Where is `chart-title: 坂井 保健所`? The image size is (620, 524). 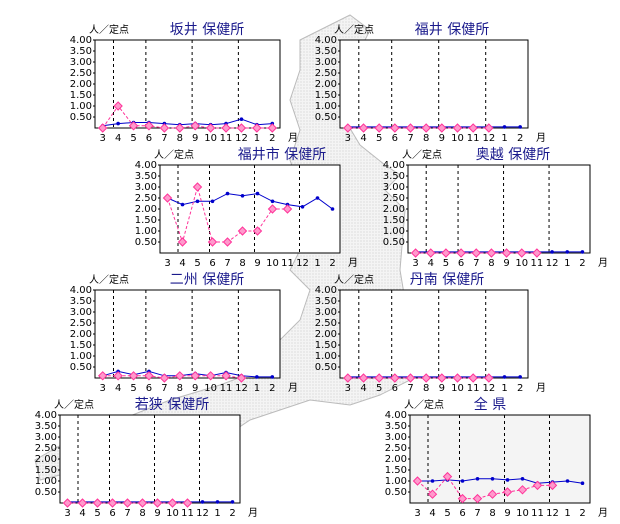
chart-title: 坂井 保健所 is located at coordinates (207, 30).